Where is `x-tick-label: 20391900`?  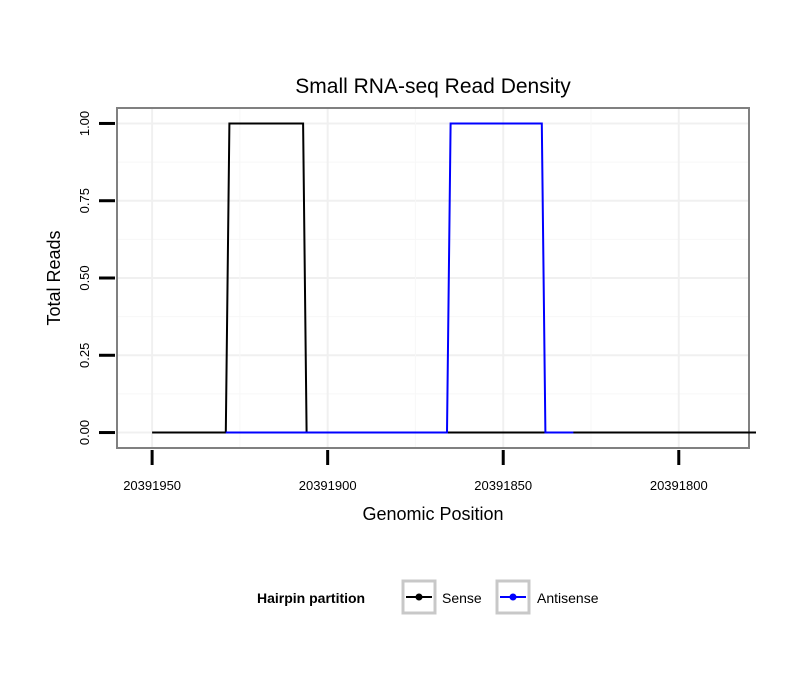
x-tick-label: 20391900 is located at coordinates (328, 485).